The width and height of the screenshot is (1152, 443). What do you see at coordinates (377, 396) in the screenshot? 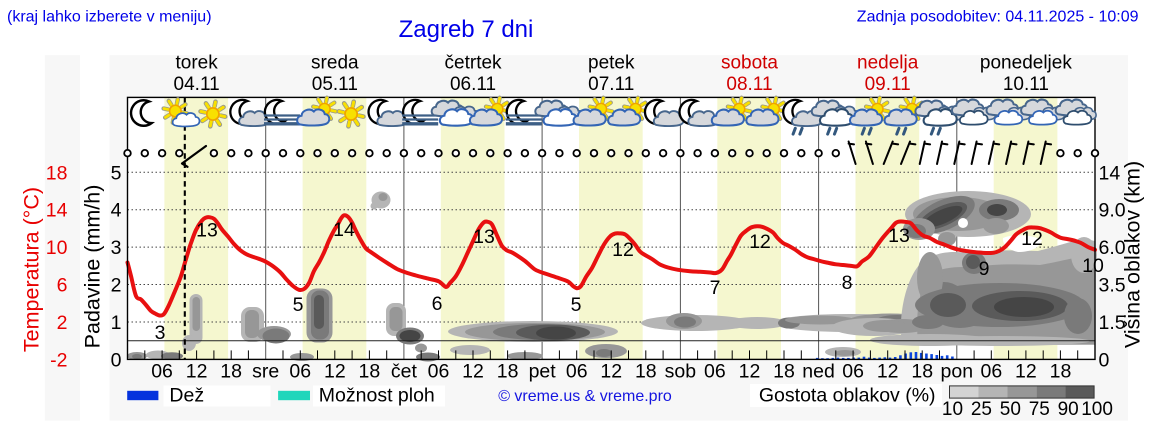
I see `svg-text: Možnost ploh` at bounding box center [377, 396].